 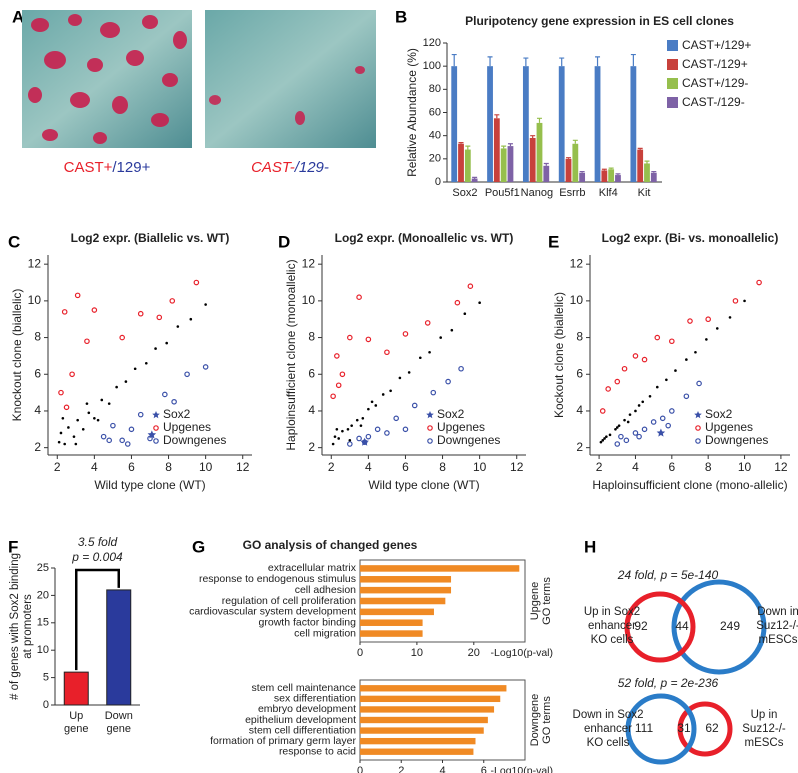 What do you see at coordinates (315, 699) in the screenshot?
I see `category-label: sex differentiation` at bounding box center [315, 699].